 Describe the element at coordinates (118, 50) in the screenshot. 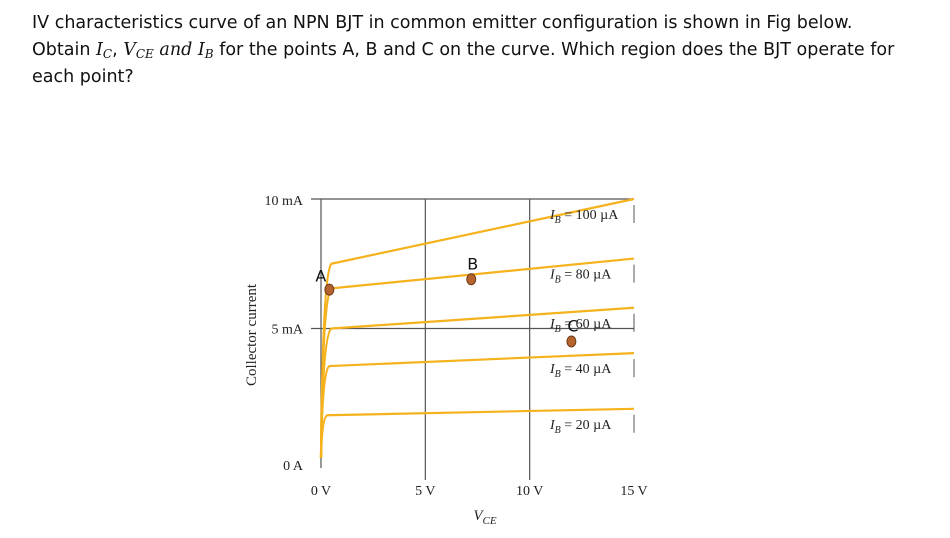

I see `question-comma: ,` at that location.